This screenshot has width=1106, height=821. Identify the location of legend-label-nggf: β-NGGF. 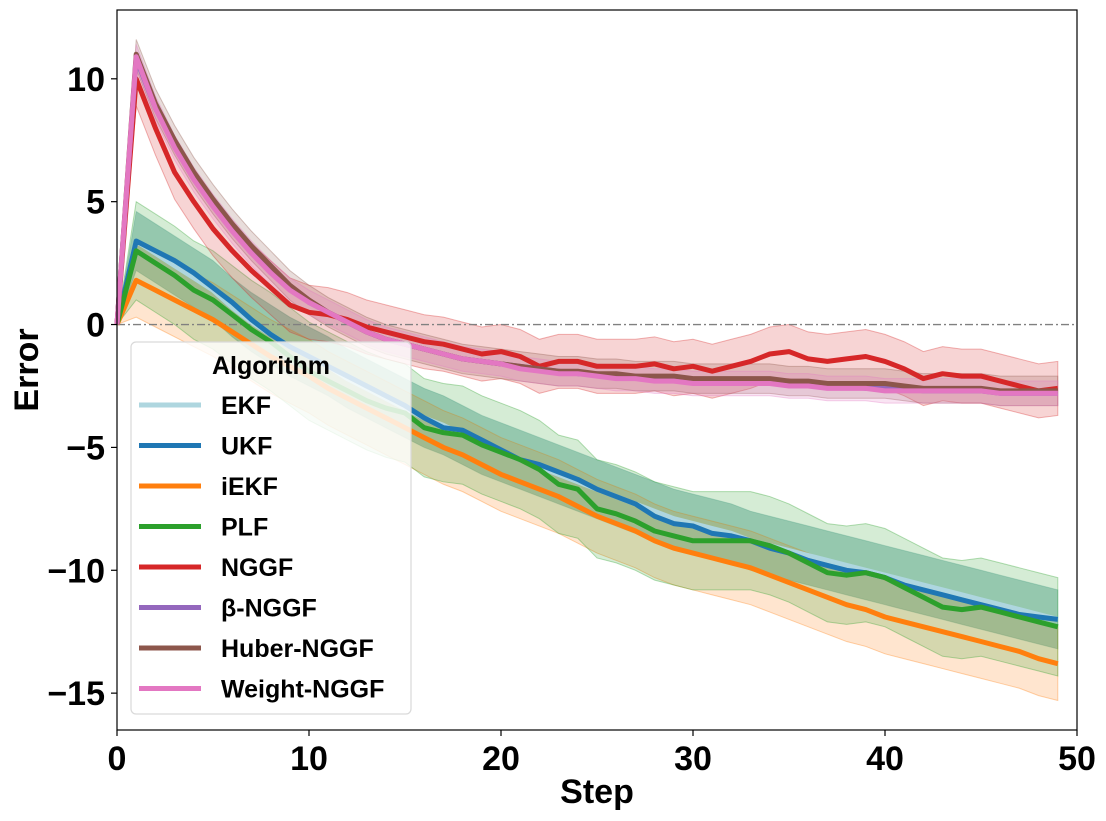
(269, 609).